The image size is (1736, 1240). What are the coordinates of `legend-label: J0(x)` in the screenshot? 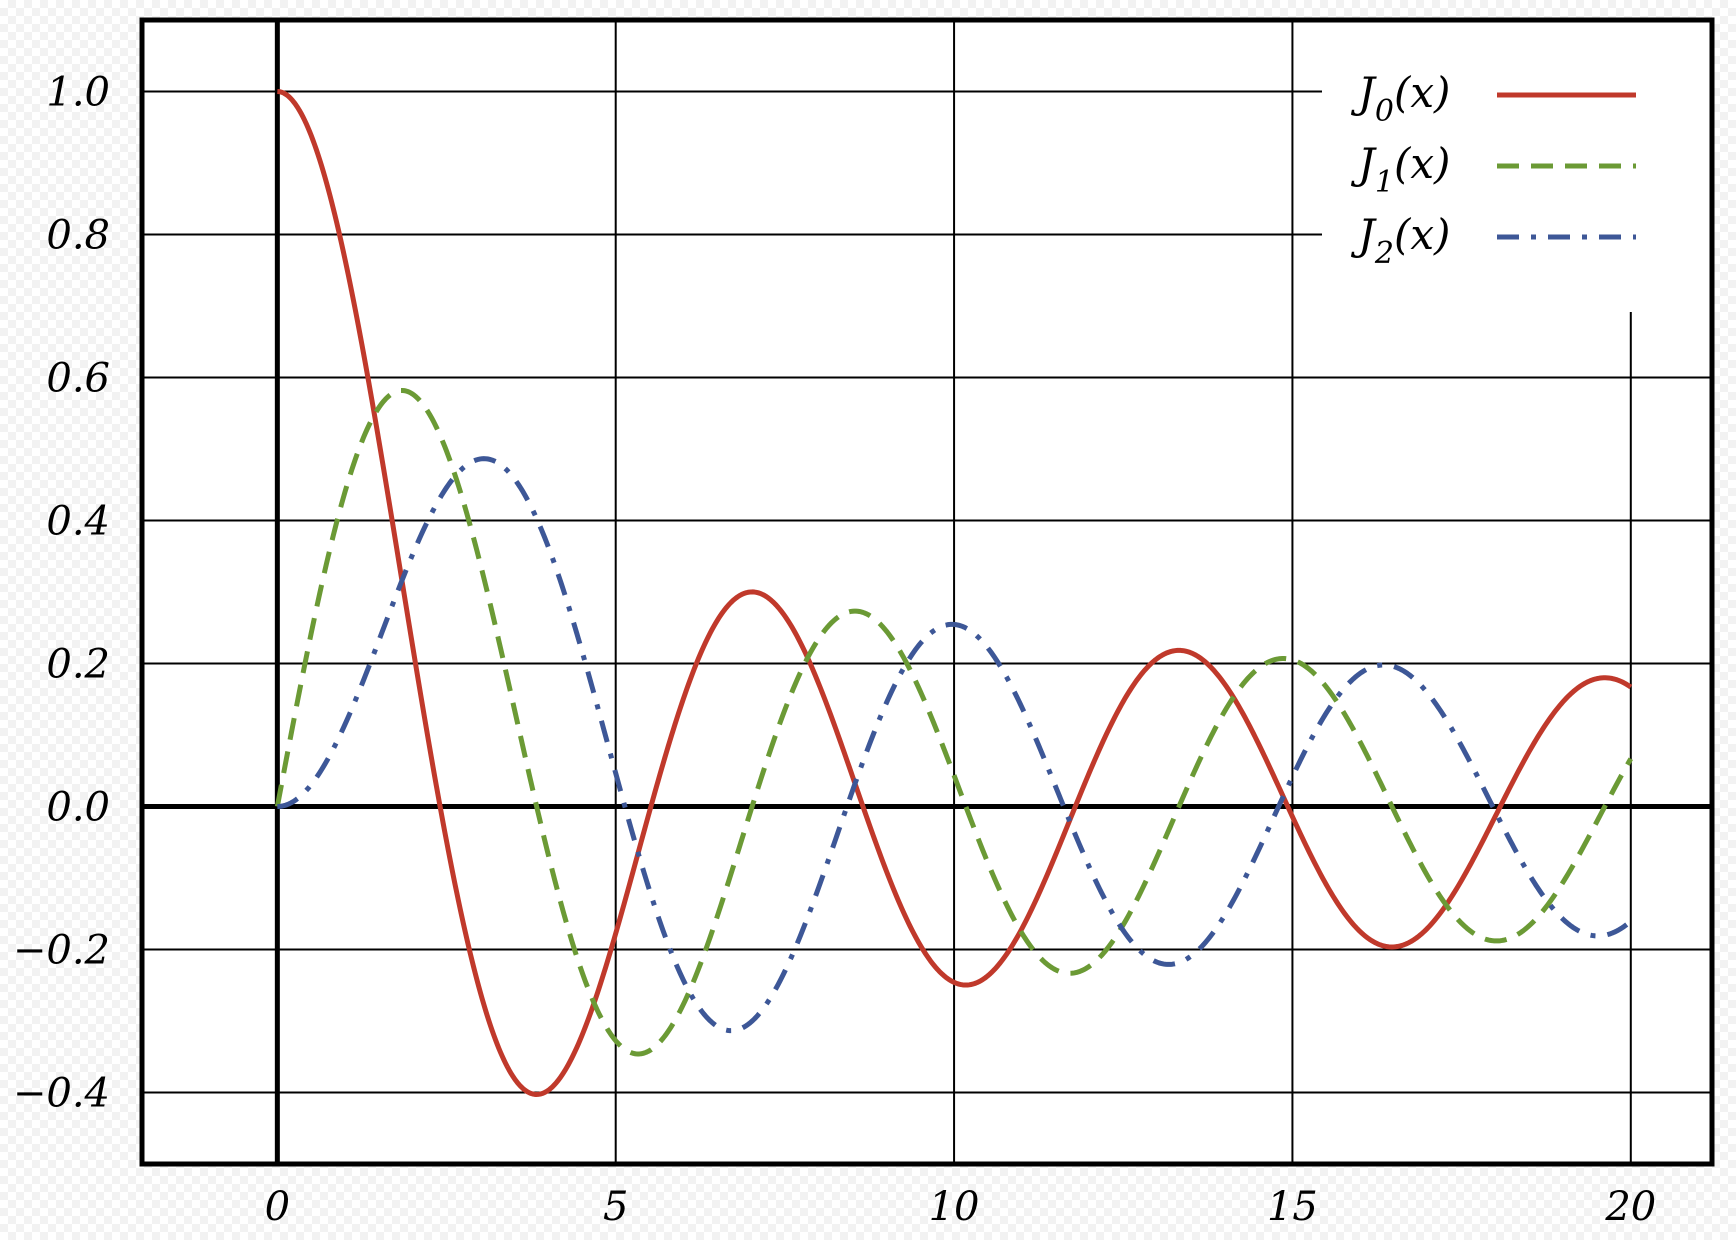 It's located at (1400, 98).